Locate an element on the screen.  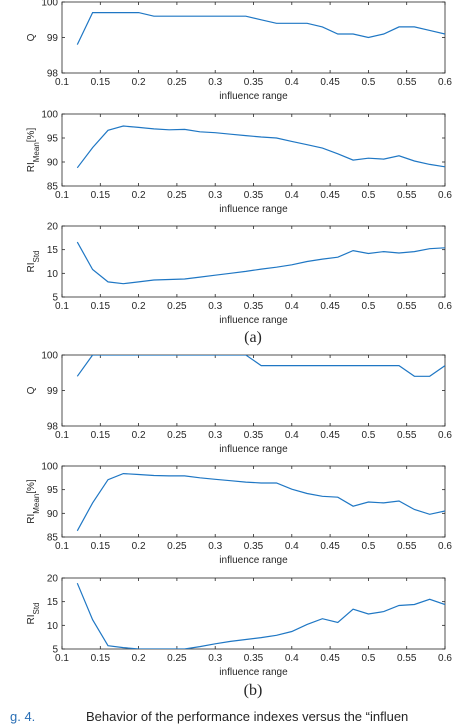
y-tick-label: 90 is located at coordinates (53, 514).